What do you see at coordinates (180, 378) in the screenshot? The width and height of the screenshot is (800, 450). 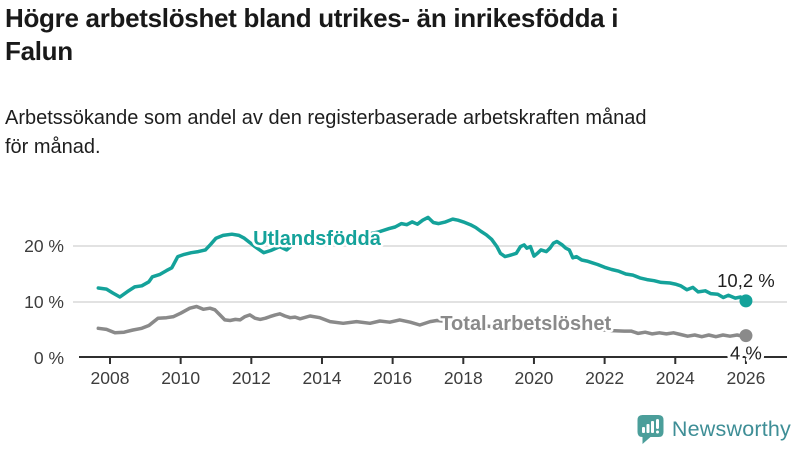 I see `x-axis-tick-label: 2010` at bounding box center [180, 378].